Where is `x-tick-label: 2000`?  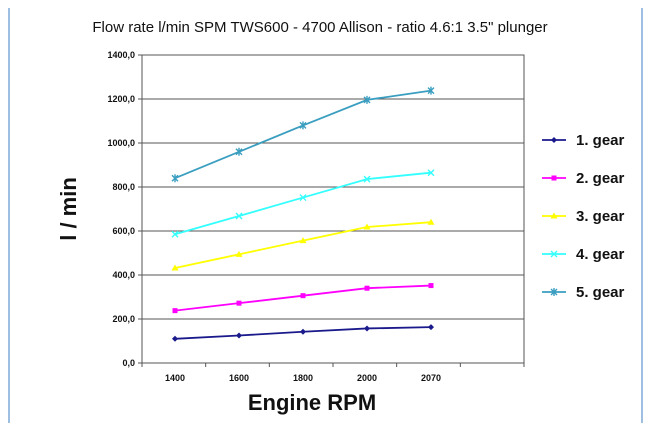 x-tick-label: 2000 is located at coordinates (367, 378).